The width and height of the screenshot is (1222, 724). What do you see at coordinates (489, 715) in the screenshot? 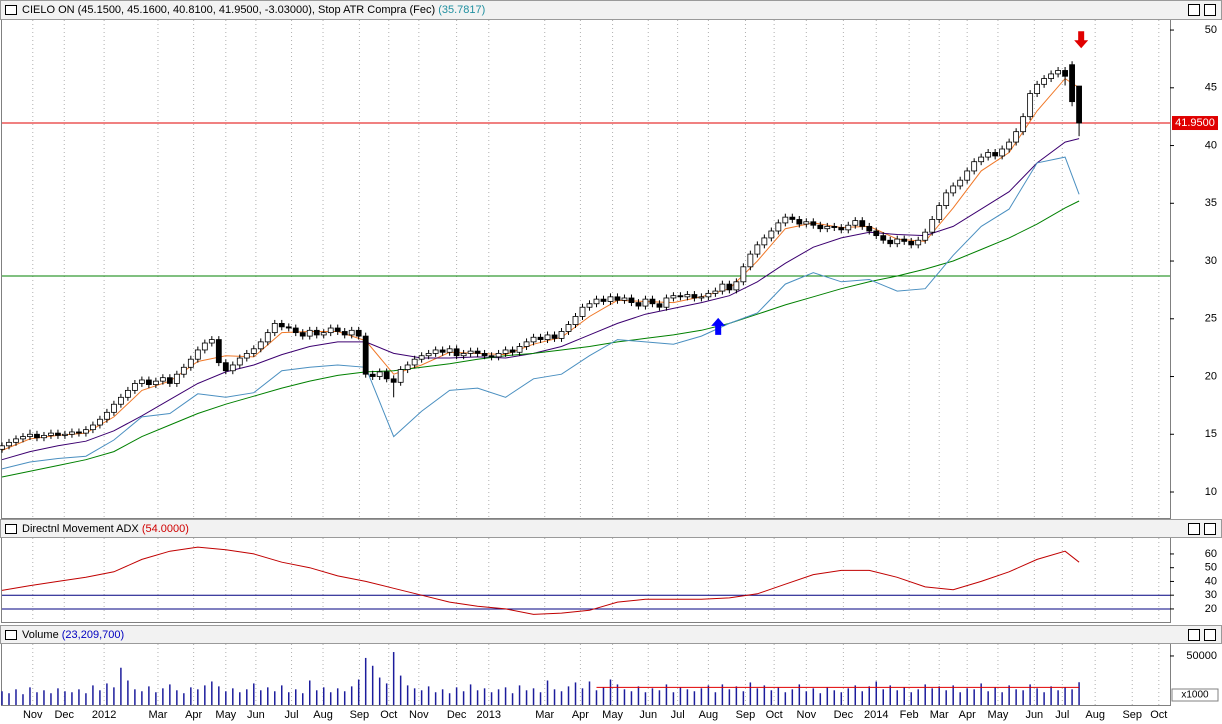
I see `x-tick-label: 2013` at bounding box center [489, 715].